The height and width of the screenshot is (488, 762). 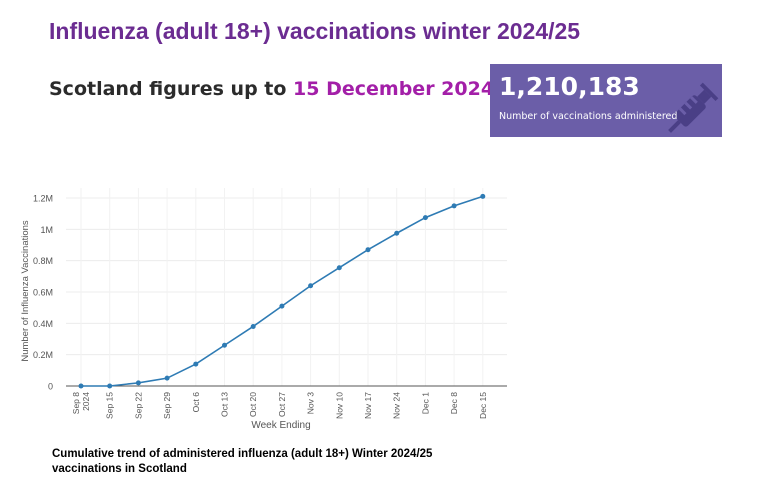 What do you see at coordinates (339, 405) in the screenshot?
I see `x-tick-label: Nov 10` at bounding box center [339, 405].